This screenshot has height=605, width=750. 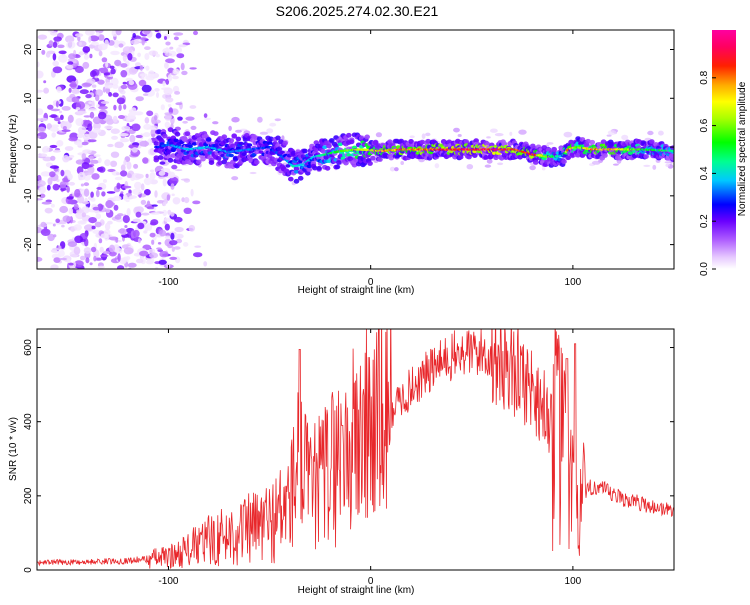 What do you see at coordinates (28, 50) in the screenshot?
I see `heatmap-y-tick-label: 20` at bounding box center [28, 50].